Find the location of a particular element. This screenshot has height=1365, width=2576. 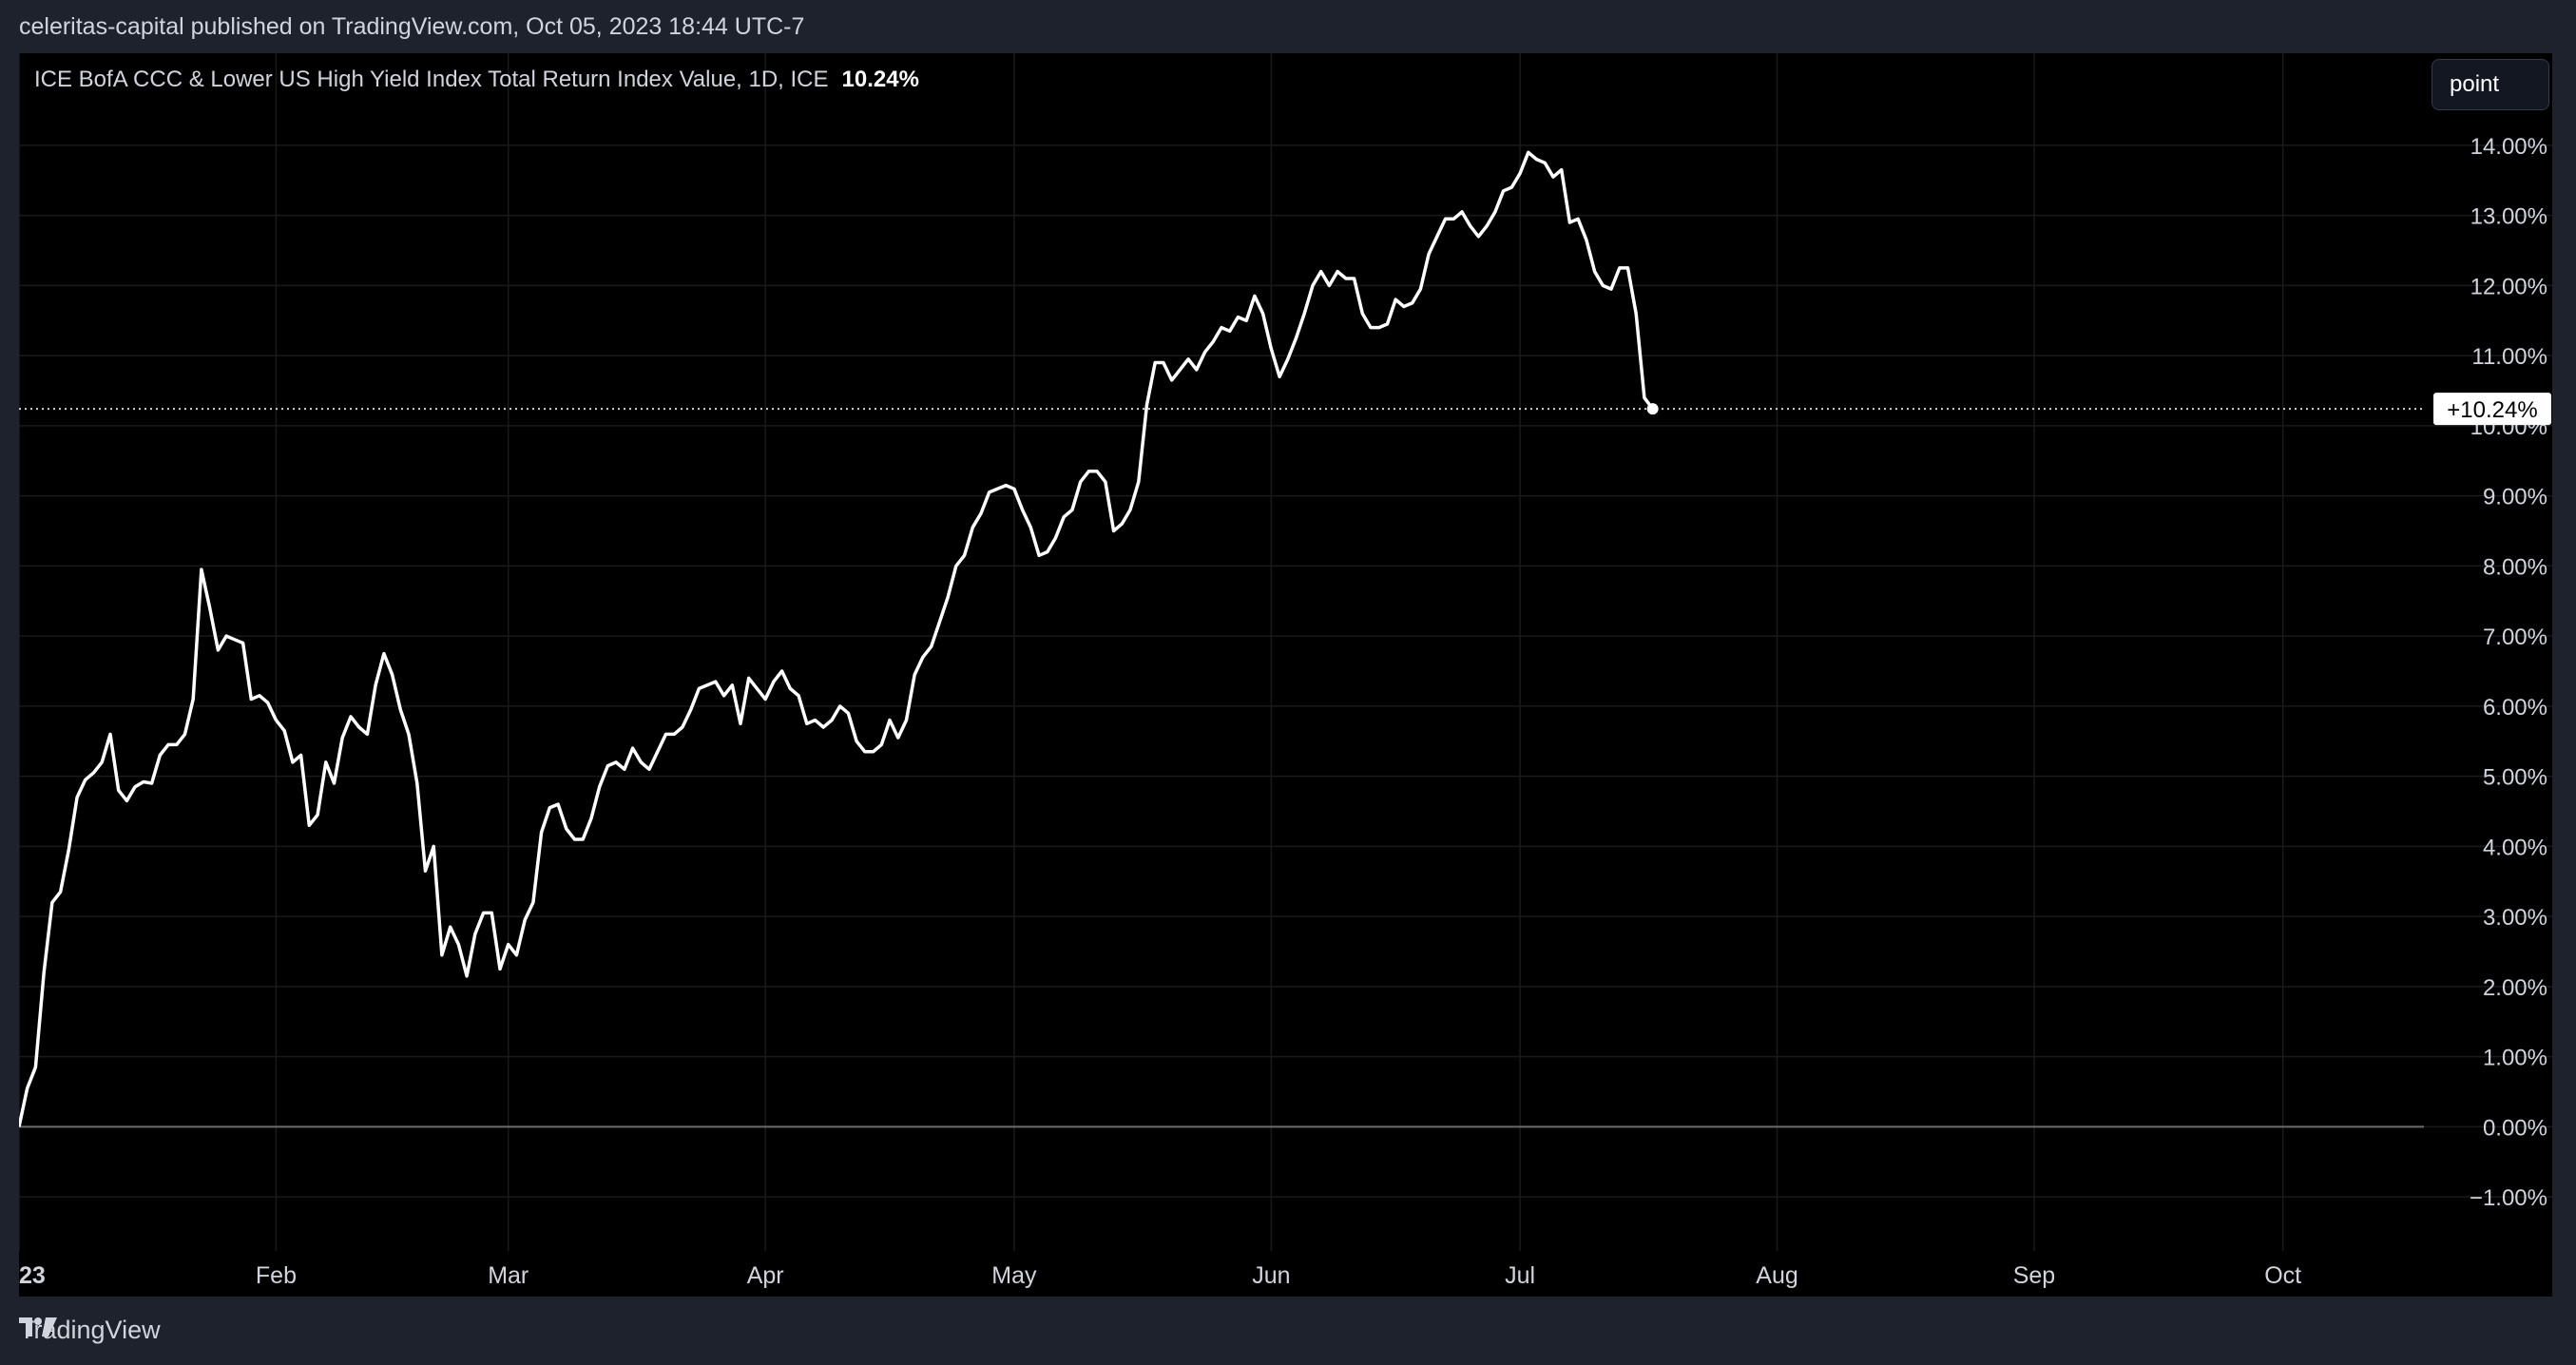

x-tick-label: Jun is located at coordinates (1271, 1275).